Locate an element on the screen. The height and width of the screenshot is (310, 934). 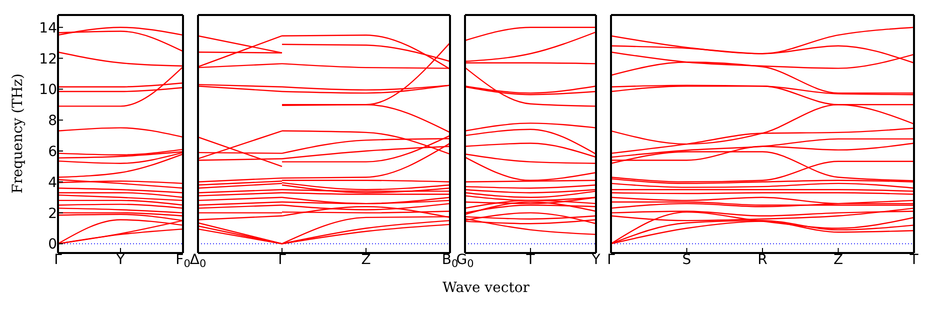
y-axis-title: Frequency (THz) is located at coordinates (18, 133).